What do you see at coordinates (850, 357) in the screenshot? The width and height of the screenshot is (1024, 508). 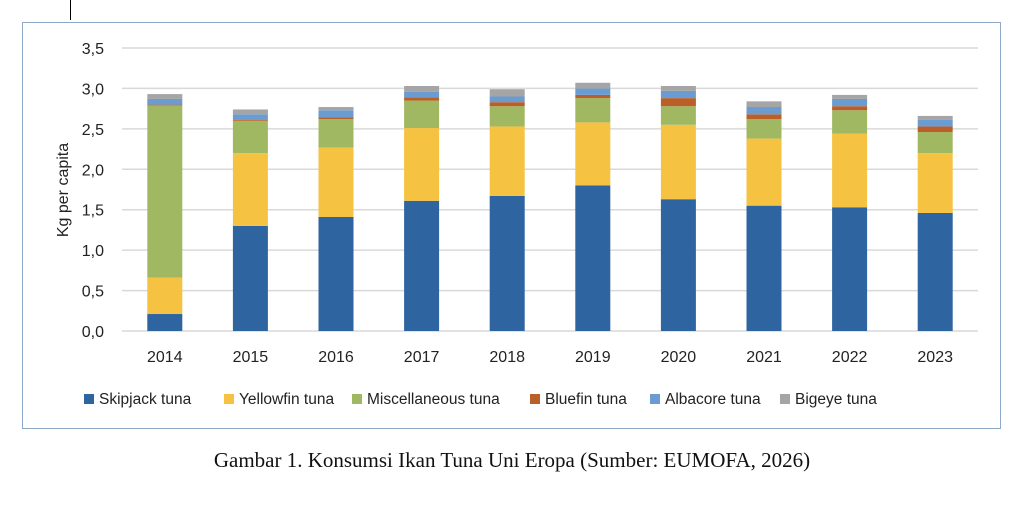 I see `x-tick-label: 2022` at bounding box center [850, 357].